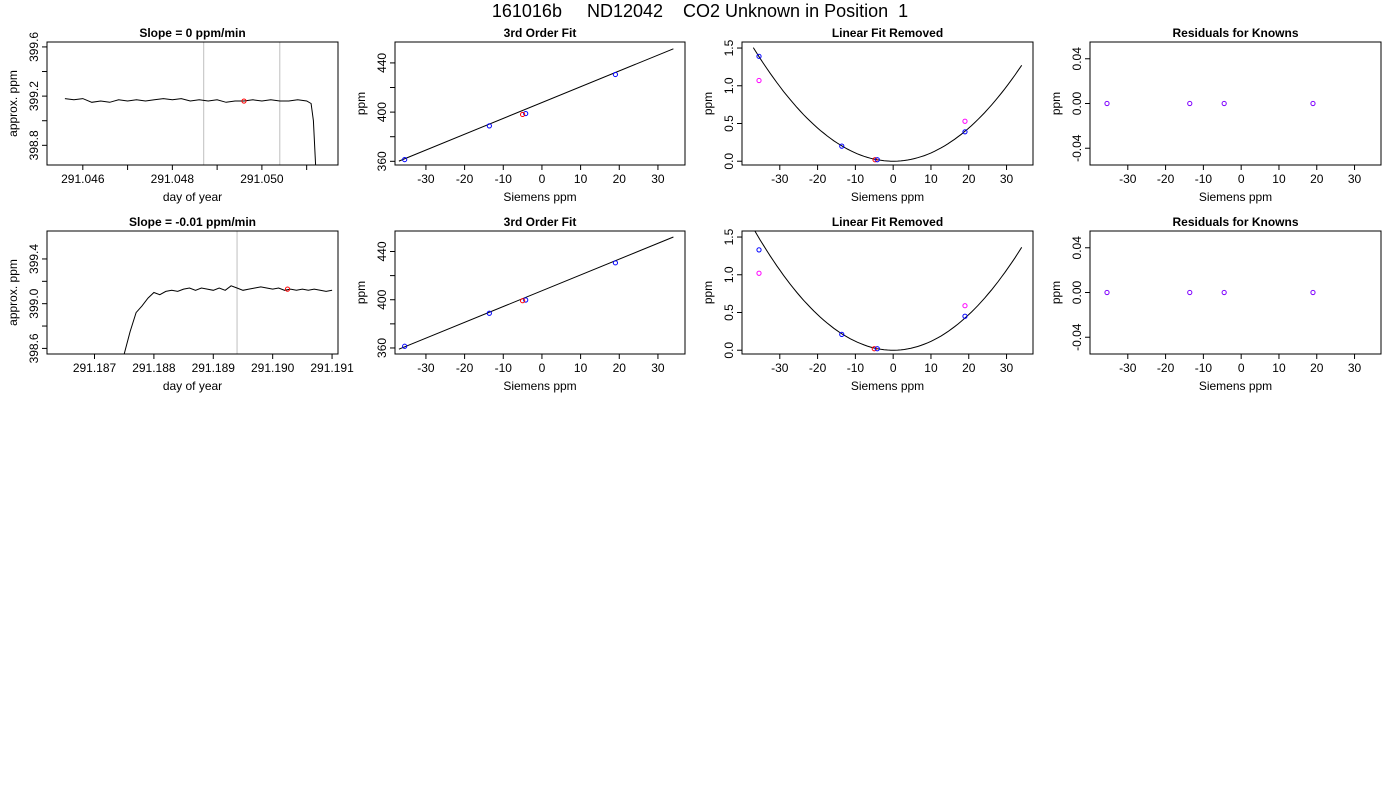 The width and height of the screenshot is (1400, 800). I want to click on x-tick-label: 291.189, so click(214, 368).